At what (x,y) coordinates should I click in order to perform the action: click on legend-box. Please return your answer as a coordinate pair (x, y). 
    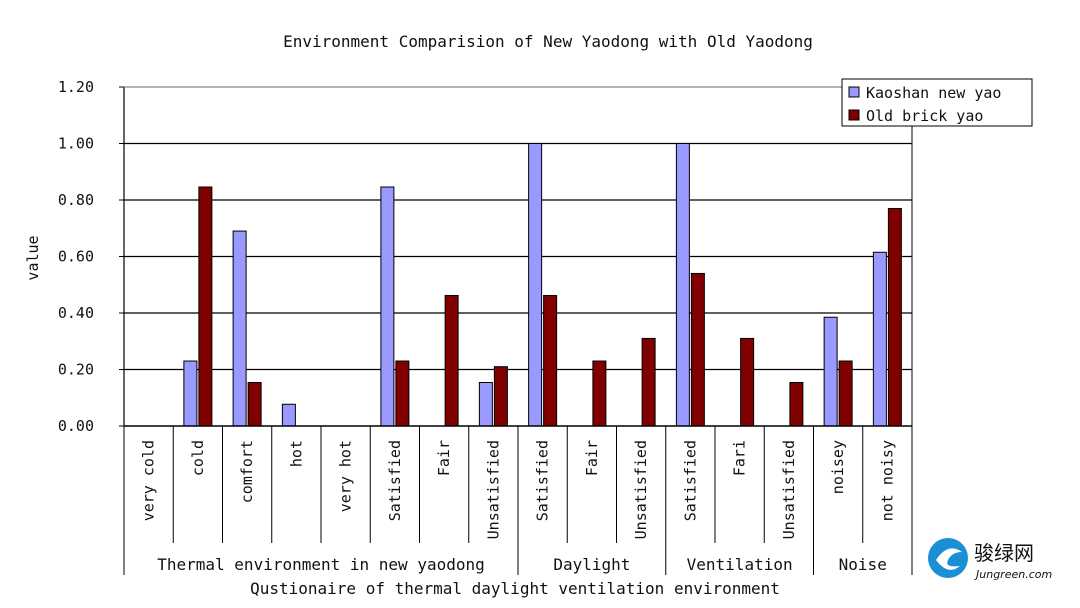
    Looking at the image, I should click on (937, 102).